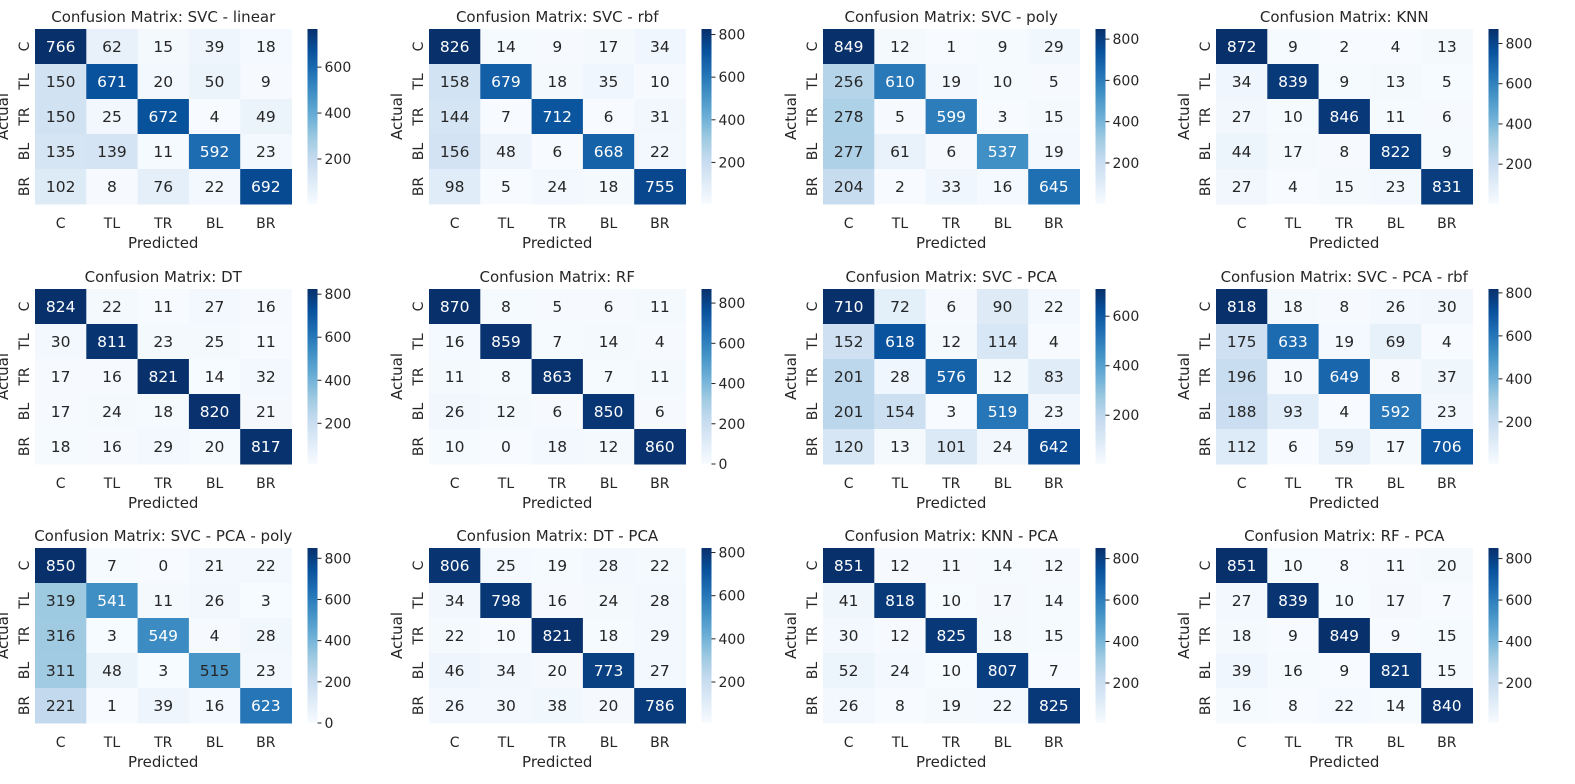 The width and height of the screenshot is (1575, 784). What do you see at coordinates (455, 47) in the screenshot?
I see `cell-value-label: 826` at bounding box center [455, 47].